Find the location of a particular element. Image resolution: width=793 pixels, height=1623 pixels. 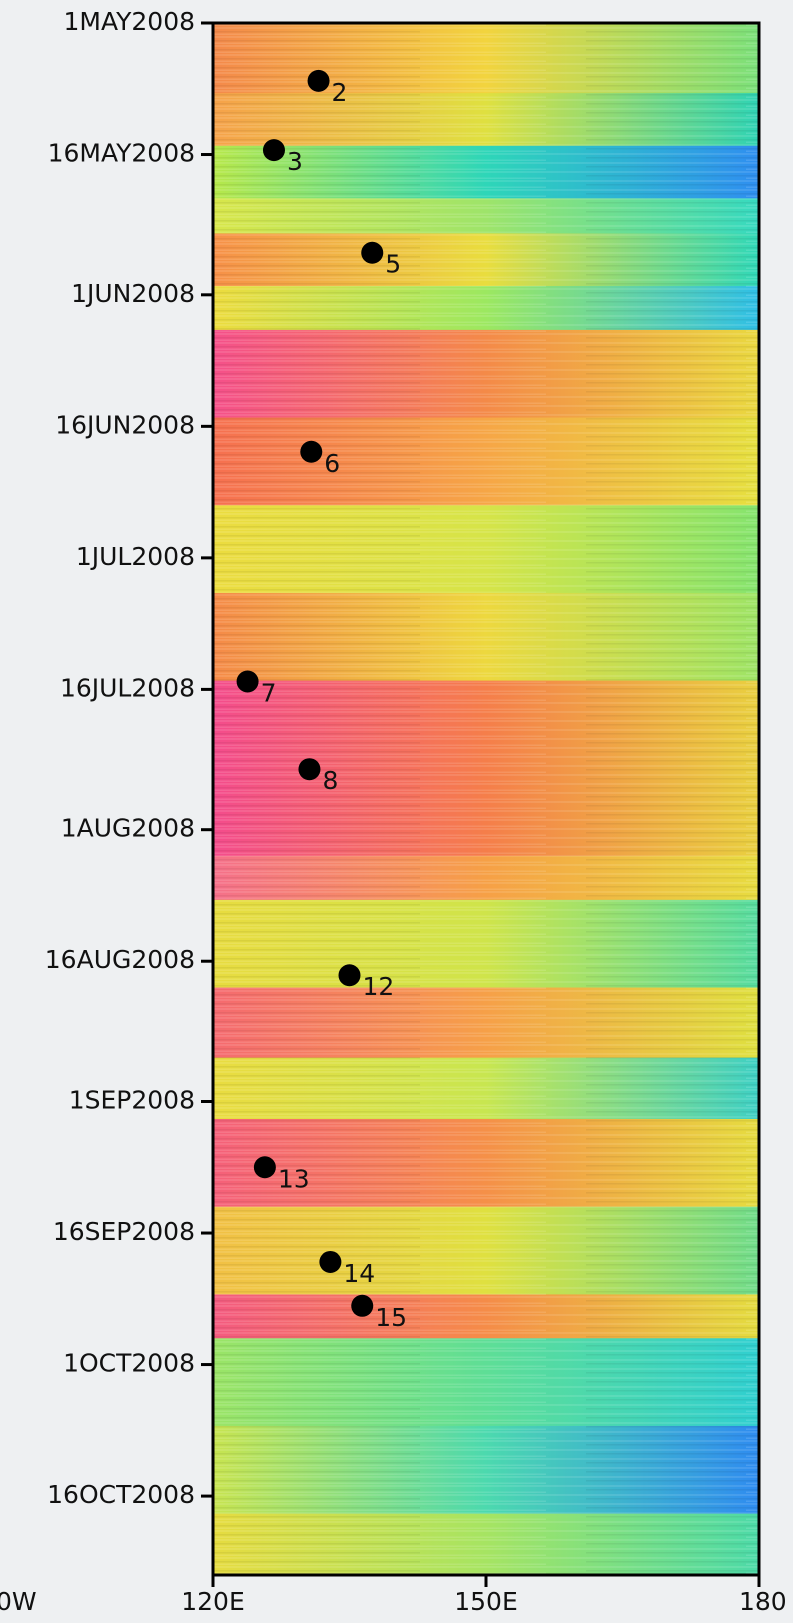

point-label: 8 is located at coordinates (330, 780).